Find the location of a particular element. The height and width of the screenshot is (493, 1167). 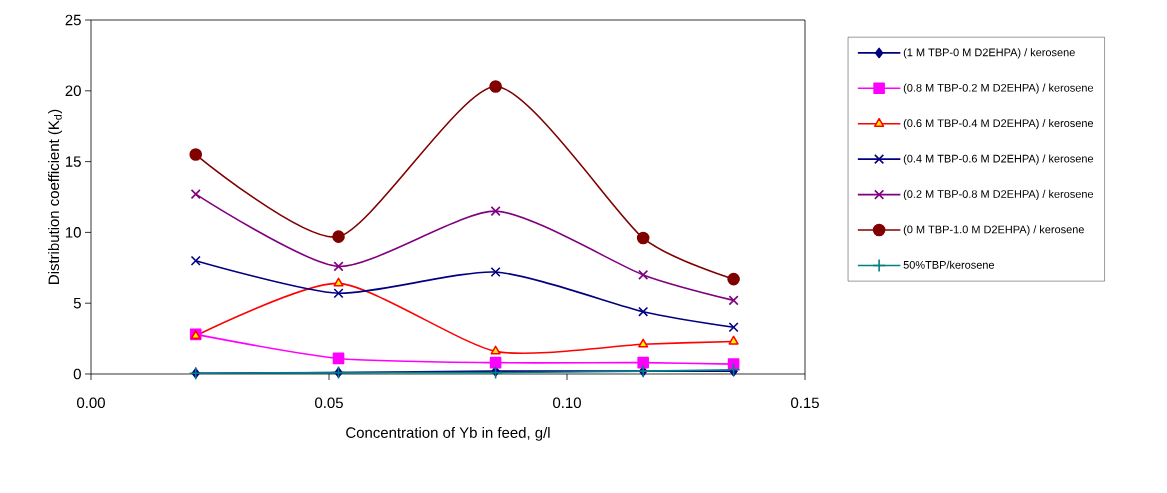

legend-label: (0.4 M TBP-0.6 M D2EHPA) / kerosene is located at coordinates (998, 159).